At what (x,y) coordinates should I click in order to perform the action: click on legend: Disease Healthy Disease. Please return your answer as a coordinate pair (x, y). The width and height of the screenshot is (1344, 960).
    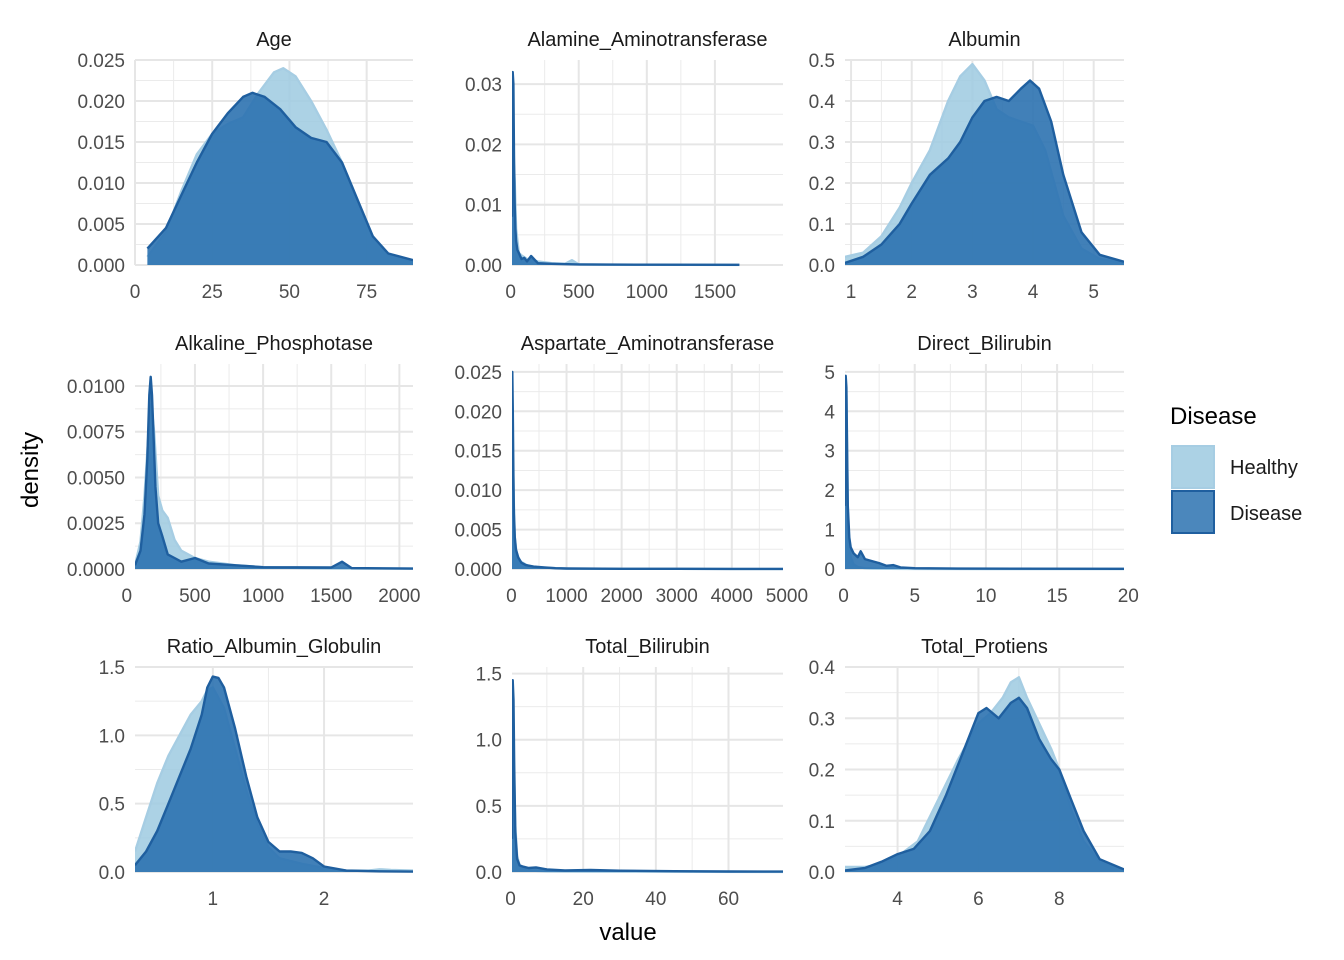
    Looking at the image, I should click on (1236, 468).